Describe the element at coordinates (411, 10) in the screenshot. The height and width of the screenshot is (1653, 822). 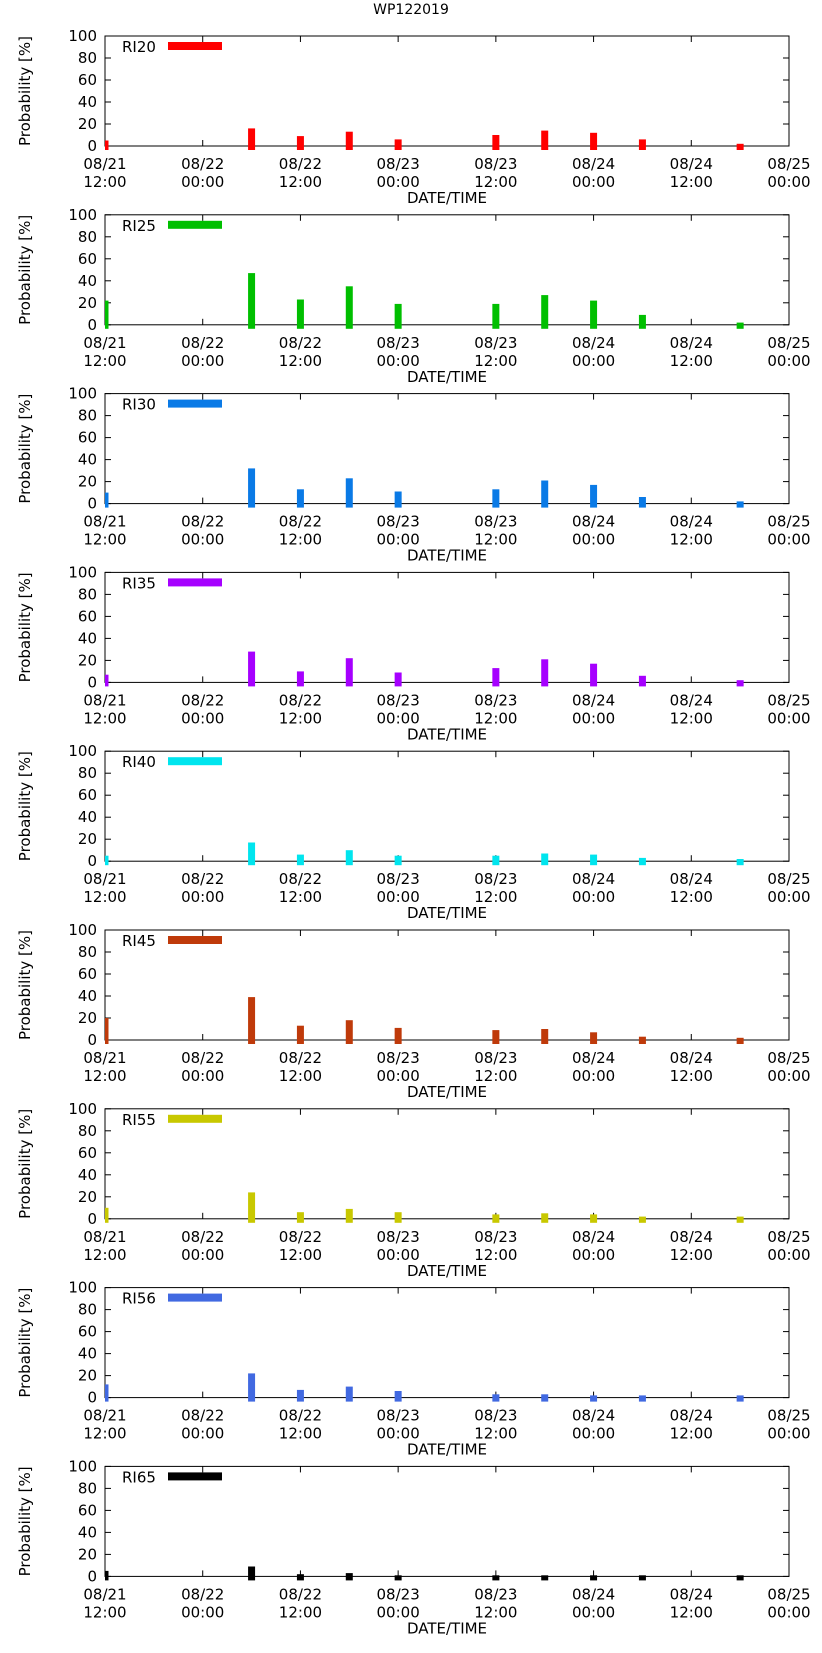
I see `page-title: WP122019` at that location.